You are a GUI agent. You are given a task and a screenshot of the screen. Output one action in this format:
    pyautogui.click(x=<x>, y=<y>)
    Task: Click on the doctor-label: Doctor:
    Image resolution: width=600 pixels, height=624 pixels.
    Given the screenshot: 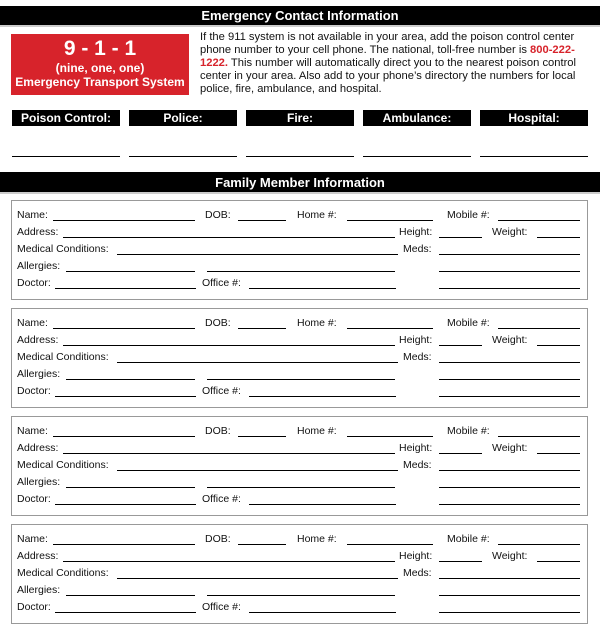 What is the action you would take?
    pyautogui.click(x=34, y=391)
    